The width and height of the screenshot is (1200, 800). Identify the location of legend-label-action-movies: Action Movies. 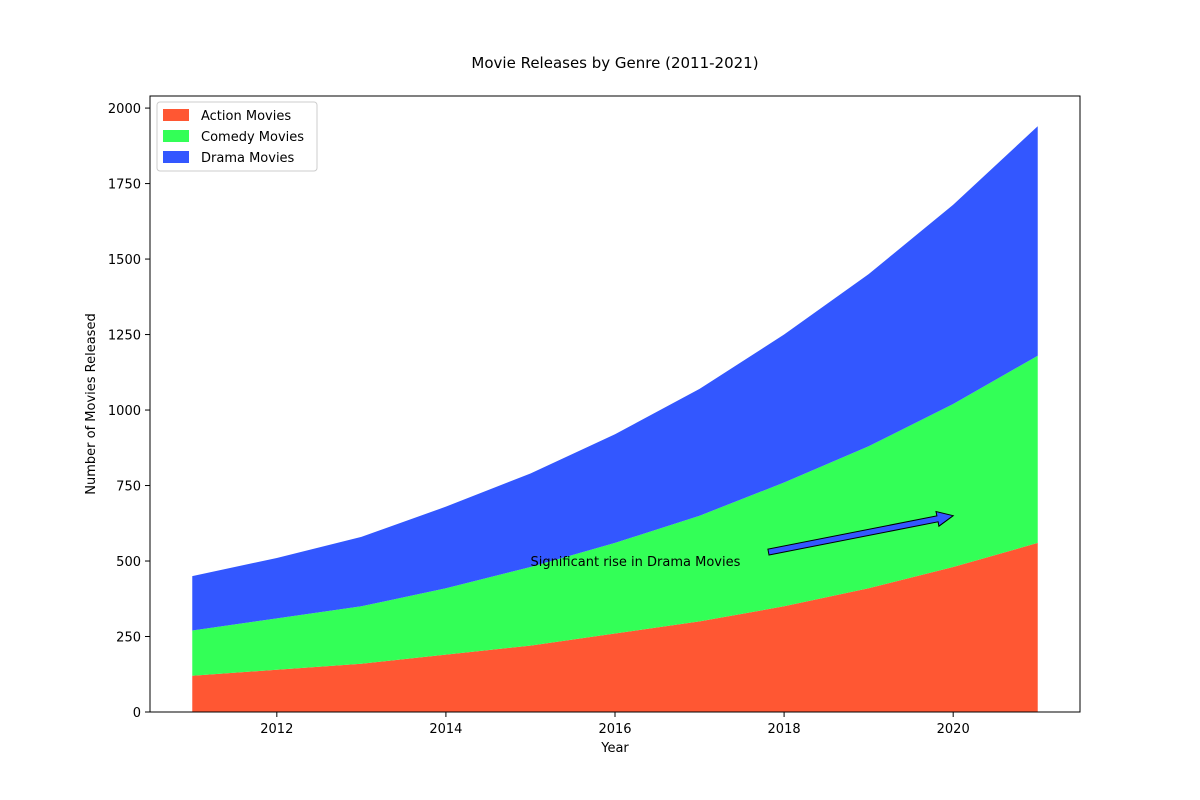
(246, 116).